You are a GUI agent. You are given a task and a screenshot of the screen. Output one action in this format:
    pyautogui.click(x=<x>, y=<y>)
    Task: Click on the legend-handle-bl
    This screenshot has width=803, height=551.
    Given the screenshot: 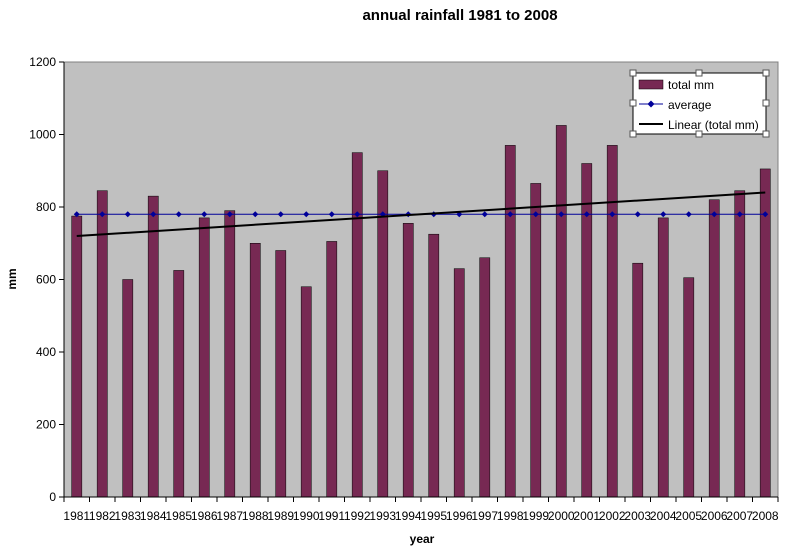 What is the action you would take?
    pyautogui.click(x=633, y=134)
    